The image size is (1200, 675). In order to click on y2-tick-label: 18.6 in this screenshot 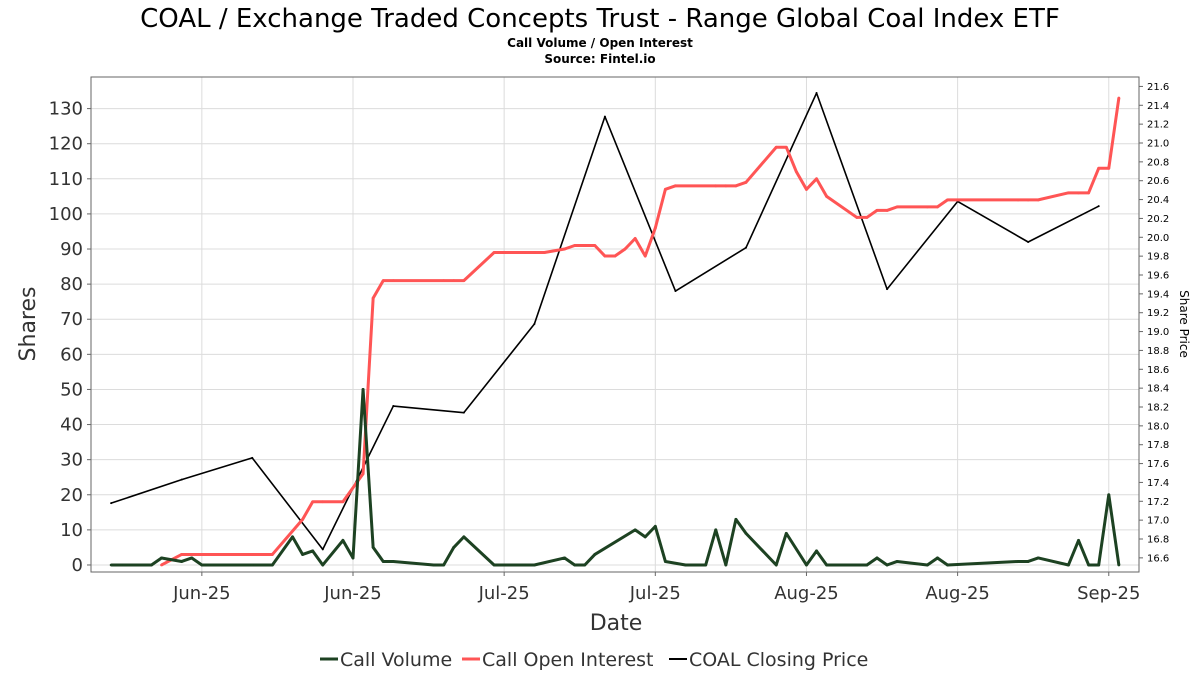, I will do `click(1158, 370)`.